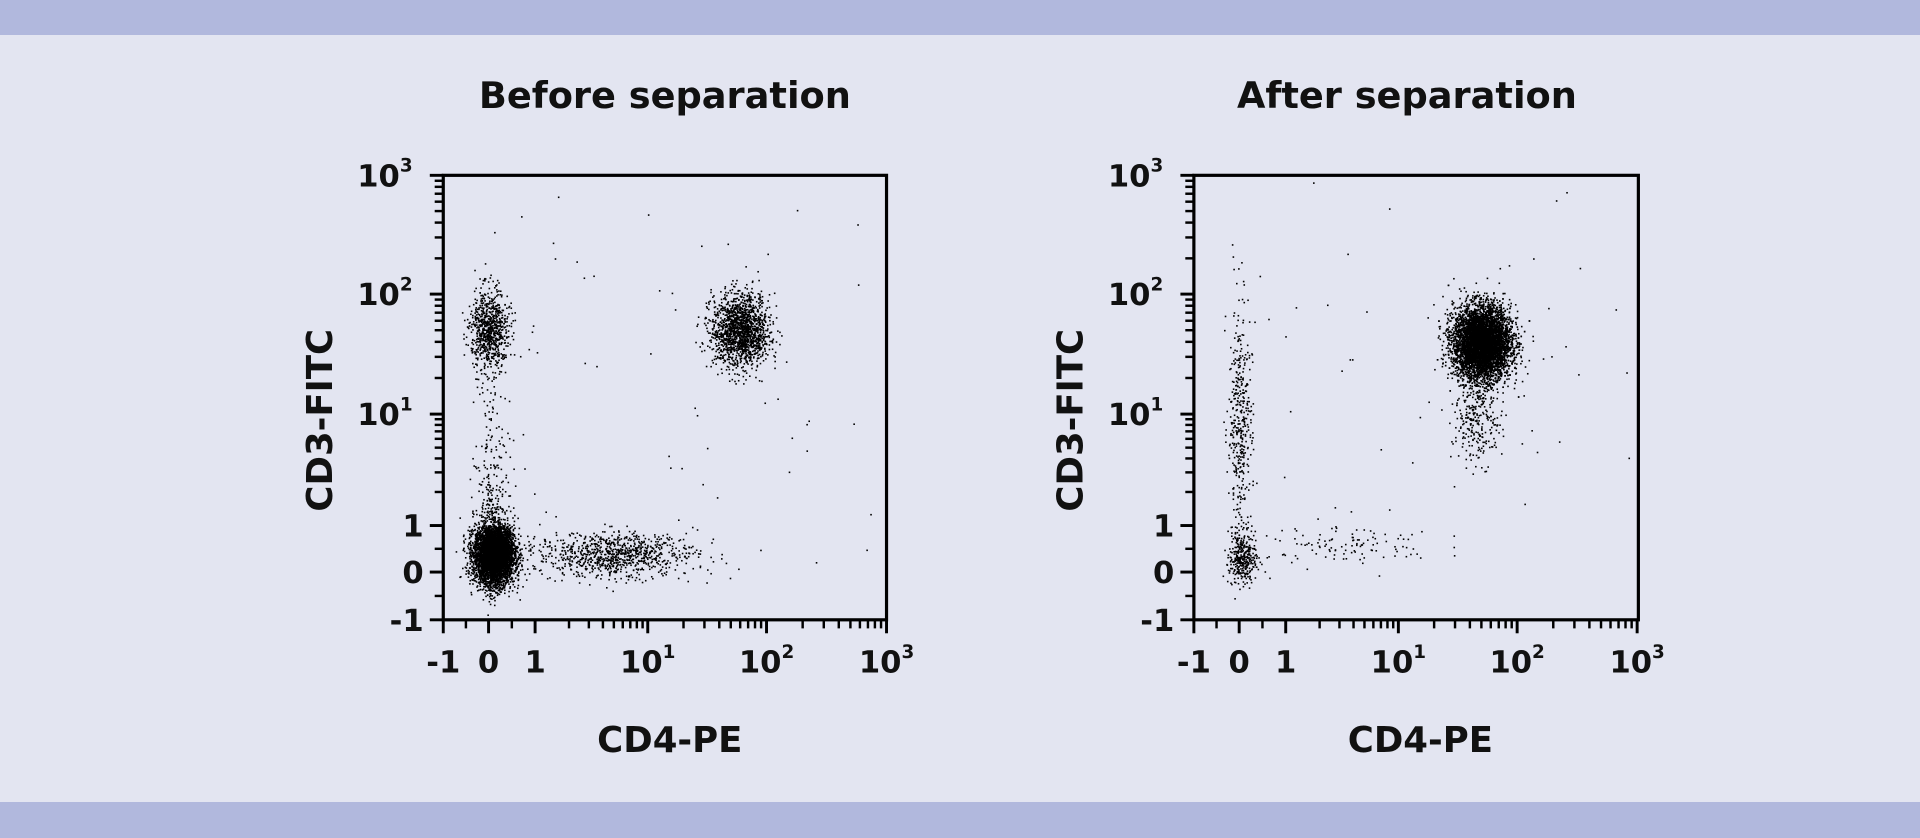 The height and width of the screenshot is (838, 1920). I want to click on bottom-band, so click(960, 820).